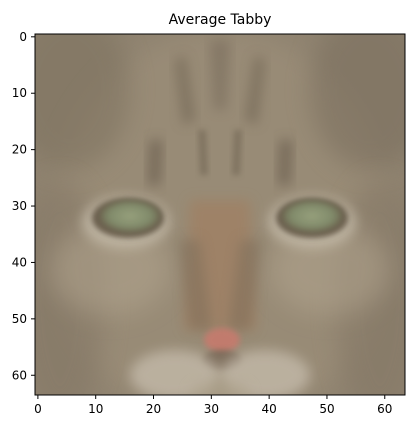  I want to click on y-axis: 0 10 20 30 40 50 60, so click(23, 206).